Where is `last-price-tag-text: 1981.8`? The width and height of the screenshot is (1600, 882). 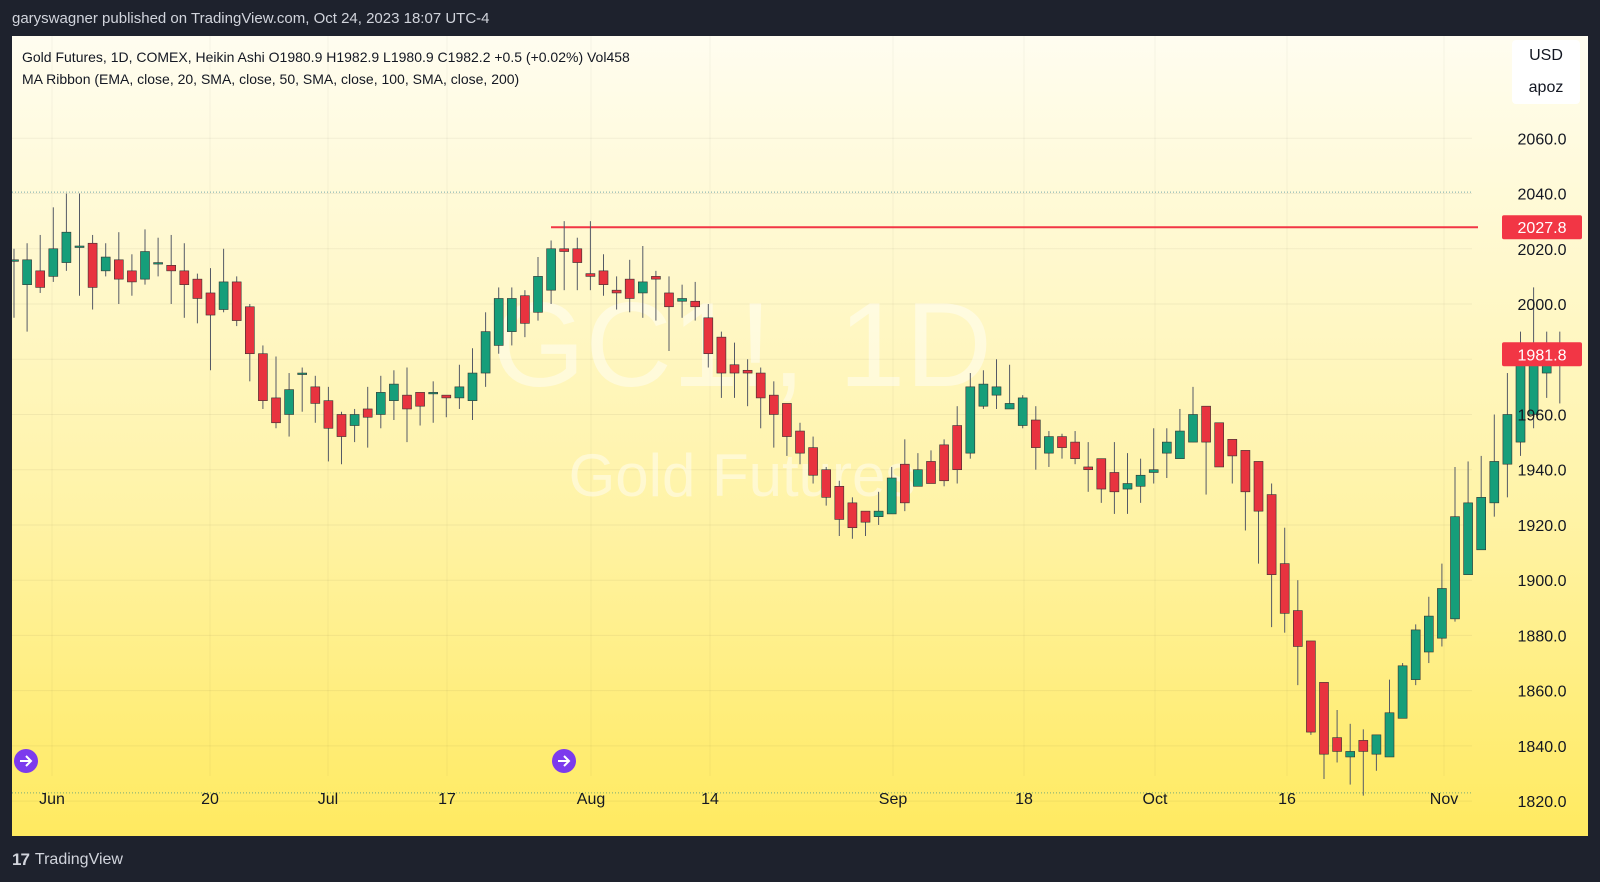 last-price-tag-text: 1981.8 is located at coordinates (1542, 355).